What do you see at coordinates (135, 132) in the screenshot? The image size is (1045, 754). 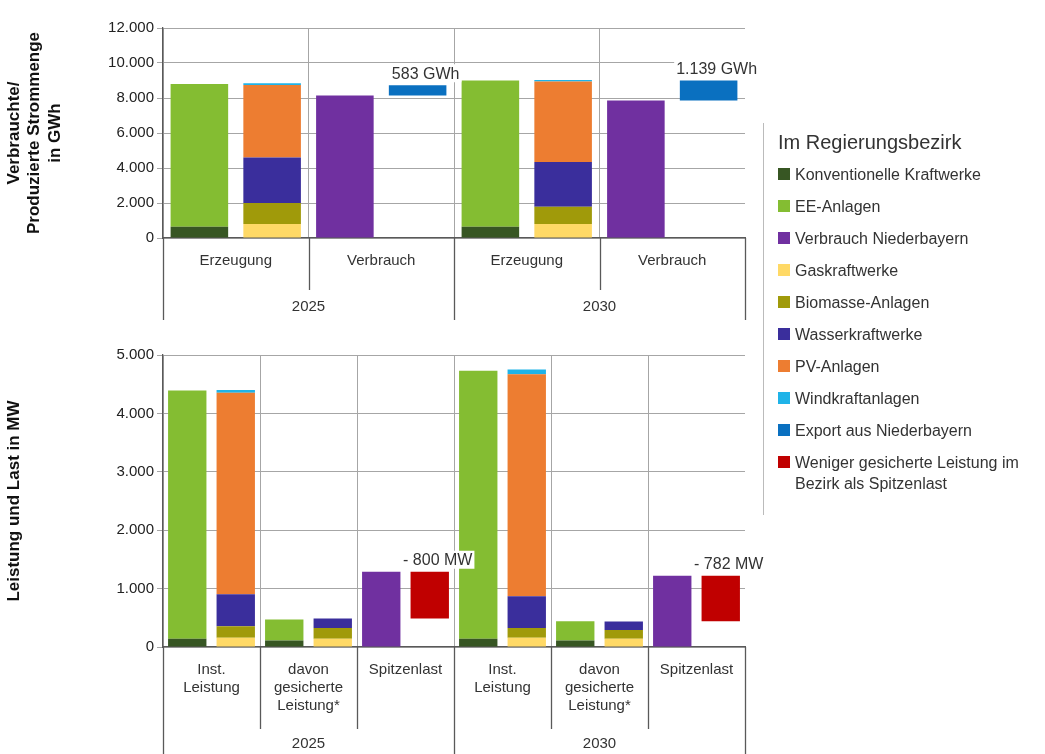 I see `y-tick-label: 6.000` at bounding box center [135, 132].